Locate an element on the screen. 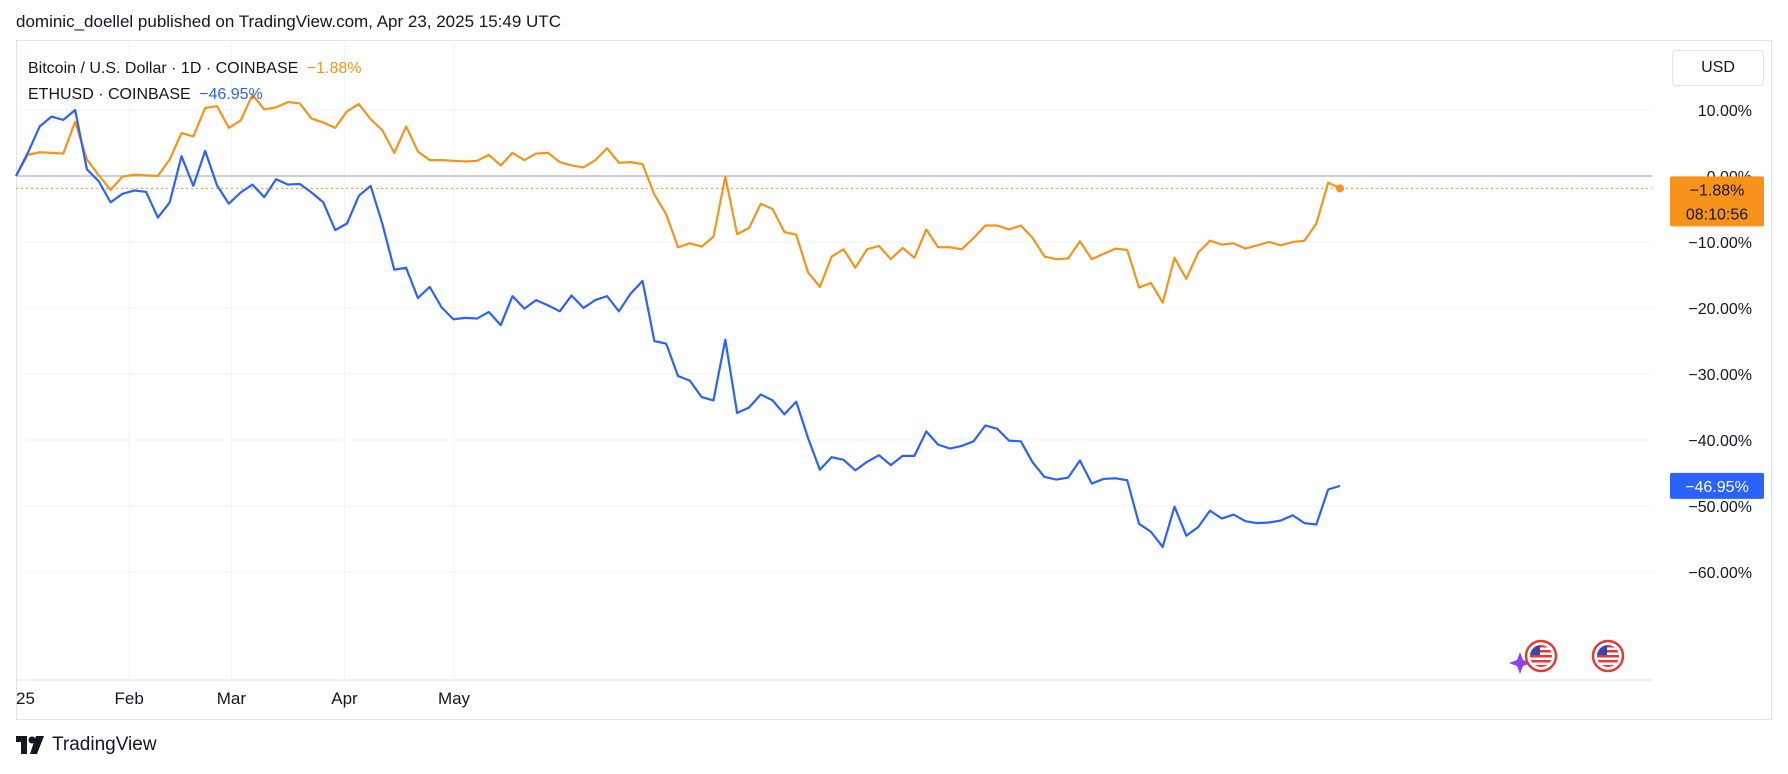 The height and width of the screenshot is (774, 1788). y-tick-label: −10.00% is located at coordinates (1720, 243).